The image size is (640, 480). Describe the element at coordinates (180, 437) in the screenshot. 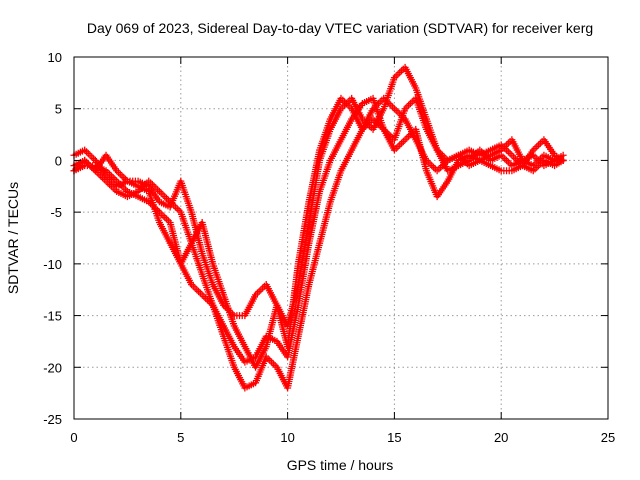

I see `x-tick-label: 5` at that location.